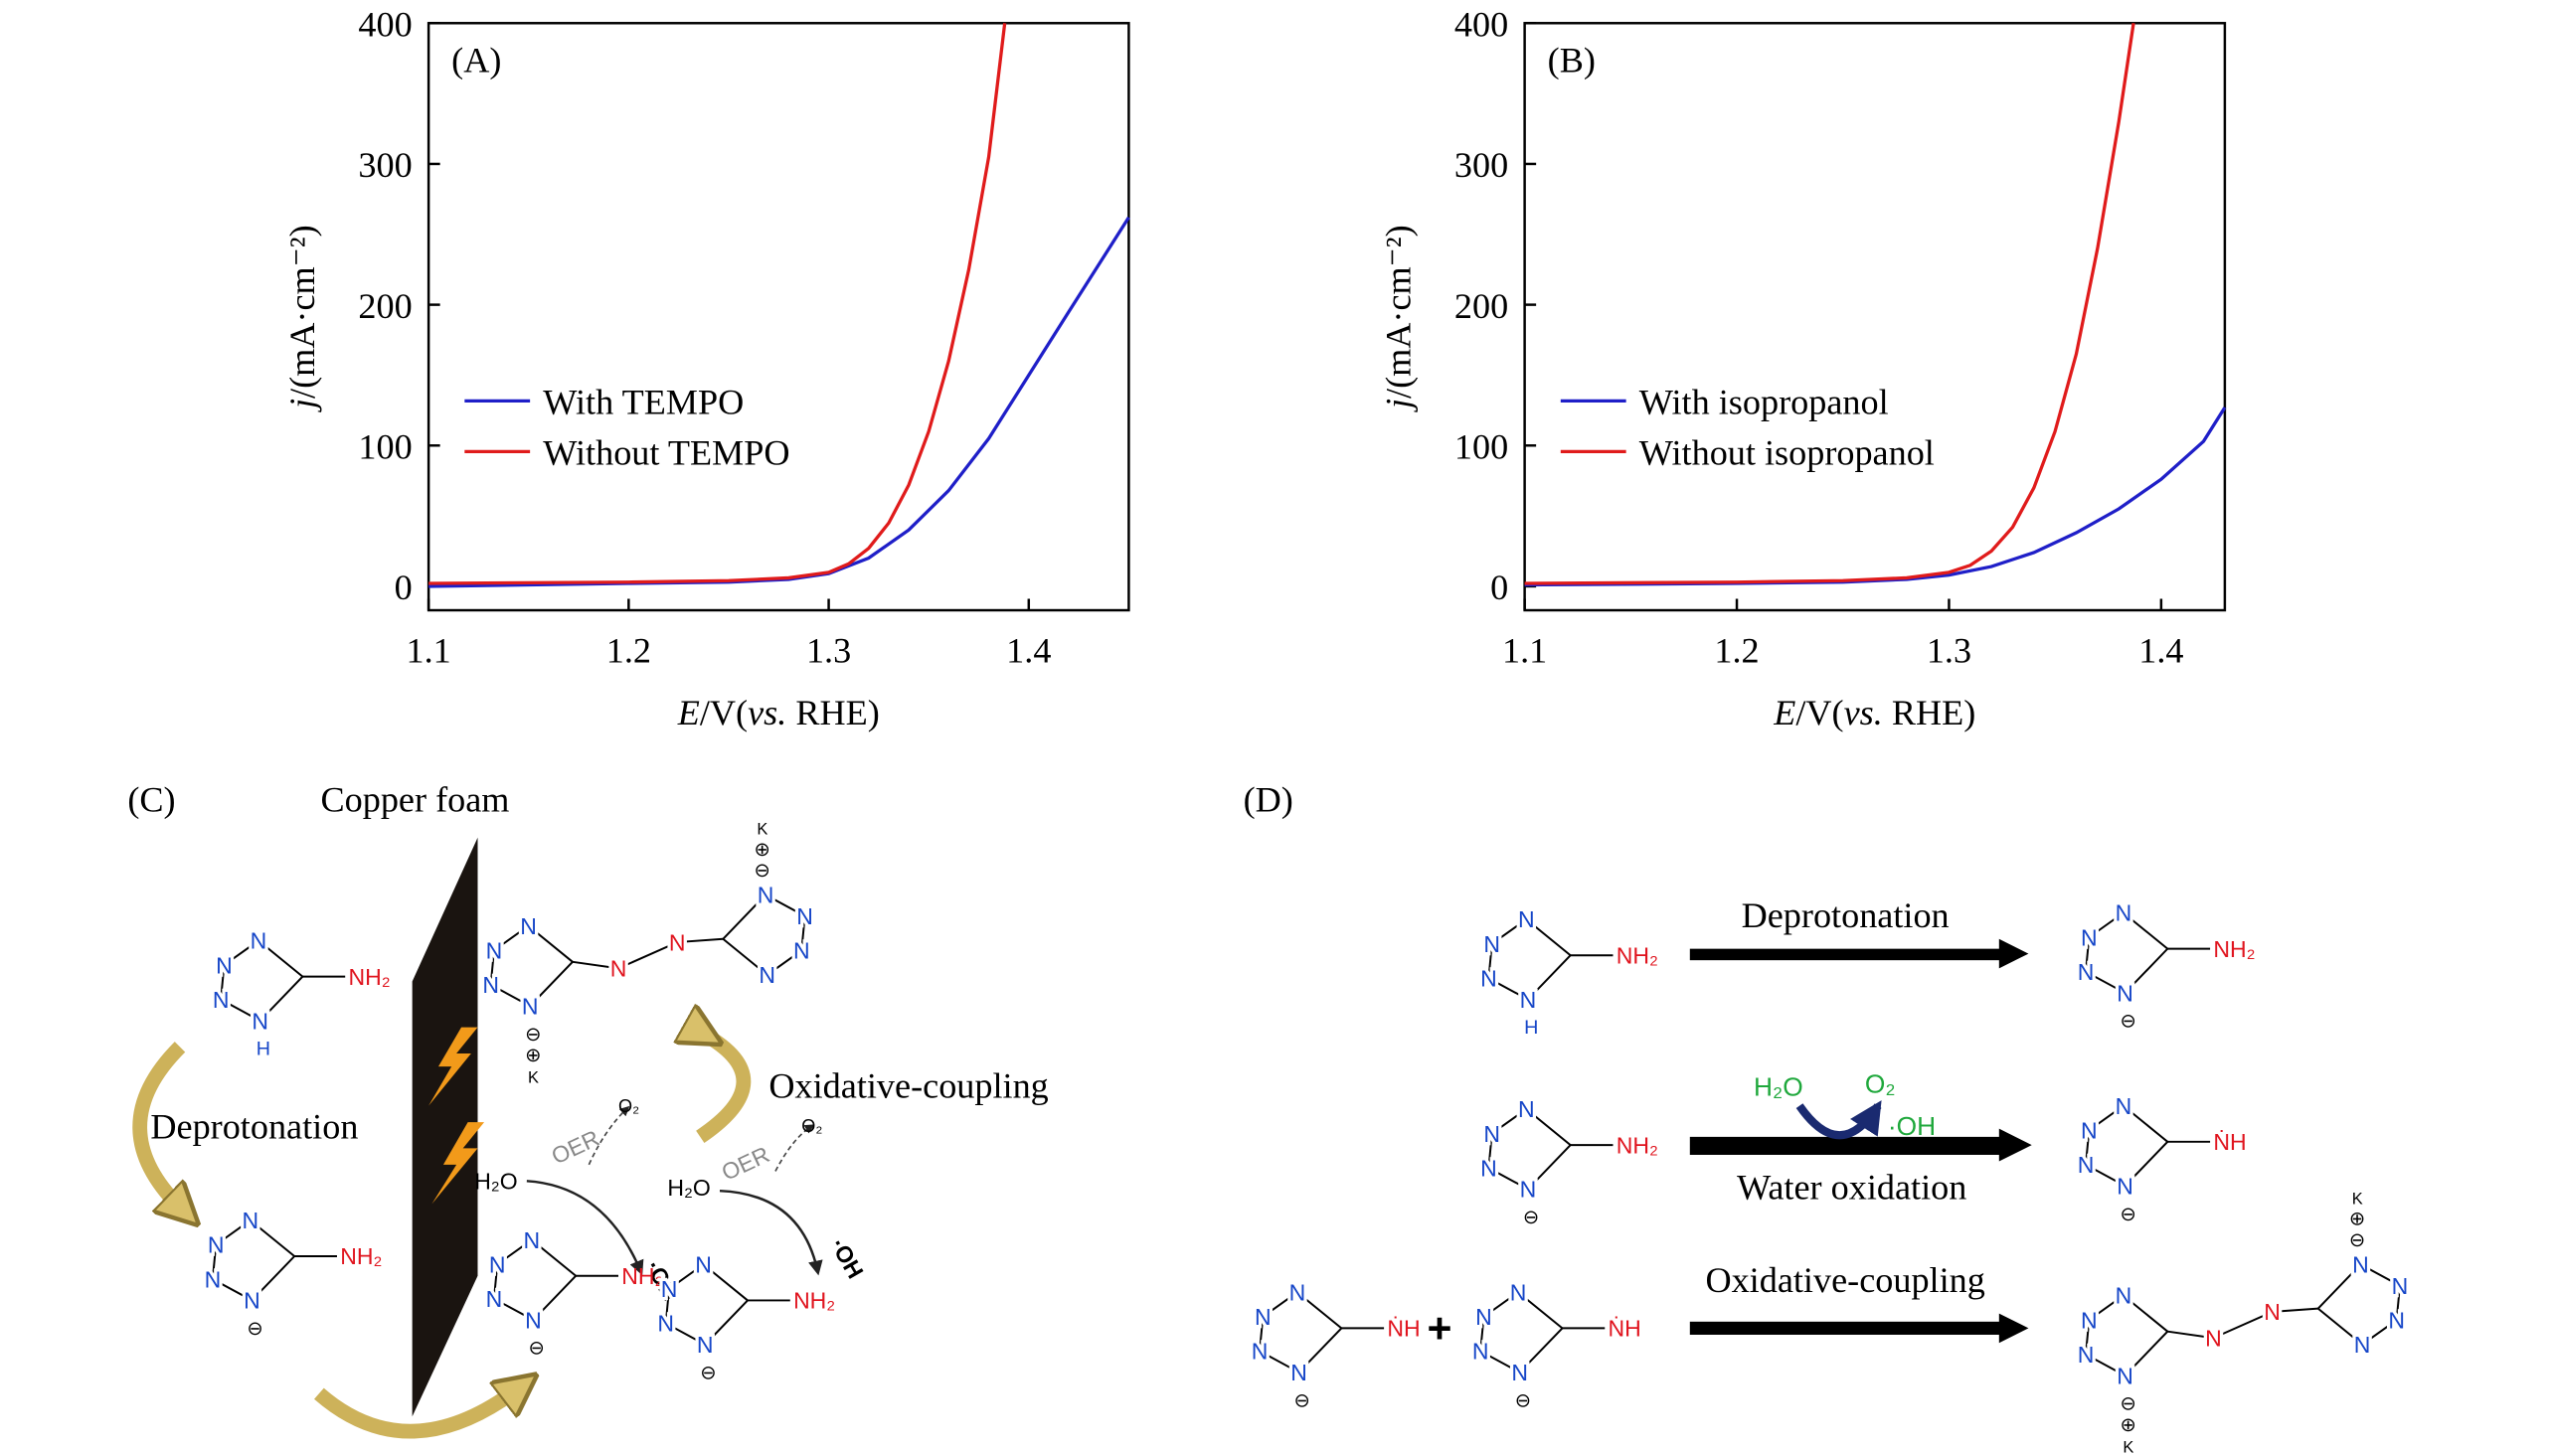 The height and width of the screenshot is (1456, 2552). I want to click on reaction-arrow, so click(1845, 1328).